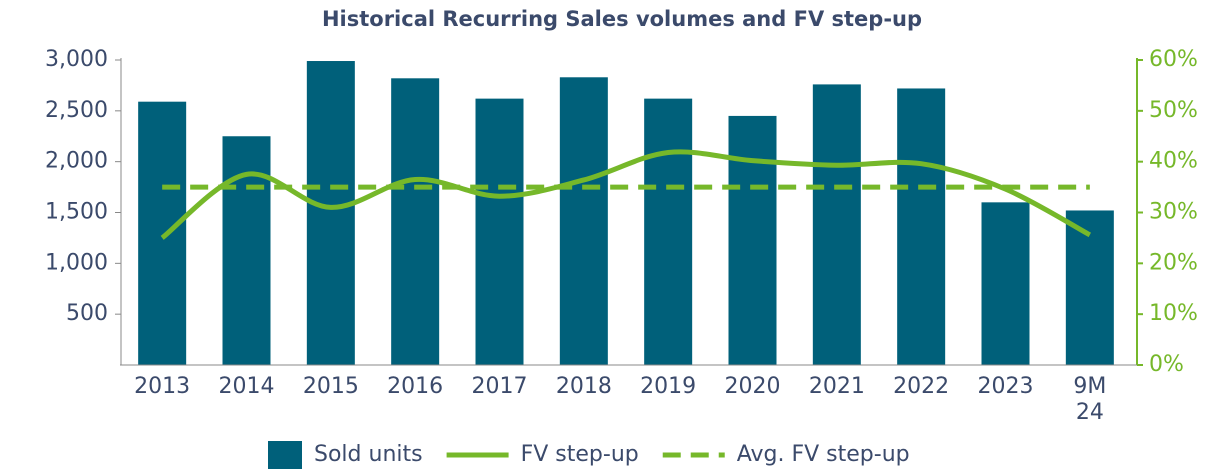  What do you see at coordinates (415, 386) in the screenshot?
I see `x-tick-label: 2016` at bounding box center [415, 386].